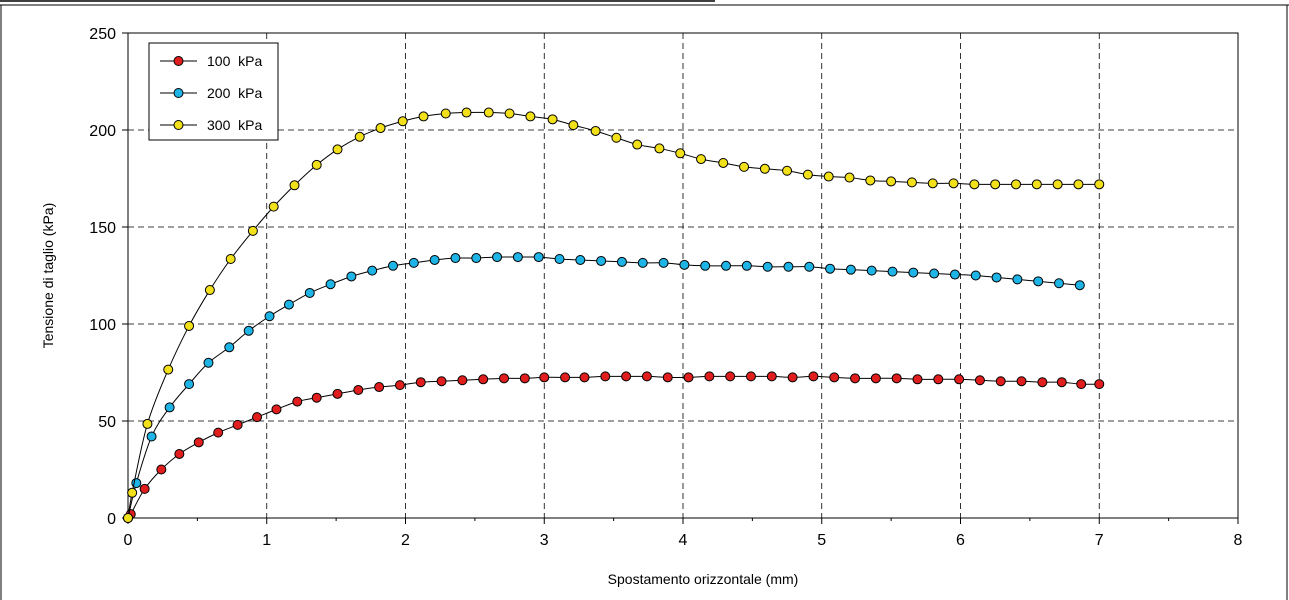 Image resolution: width=1289 pixels, height=600 pixels. I want to click on y-axis-label: Tensione di taglio (kPa), so click(48, 276).